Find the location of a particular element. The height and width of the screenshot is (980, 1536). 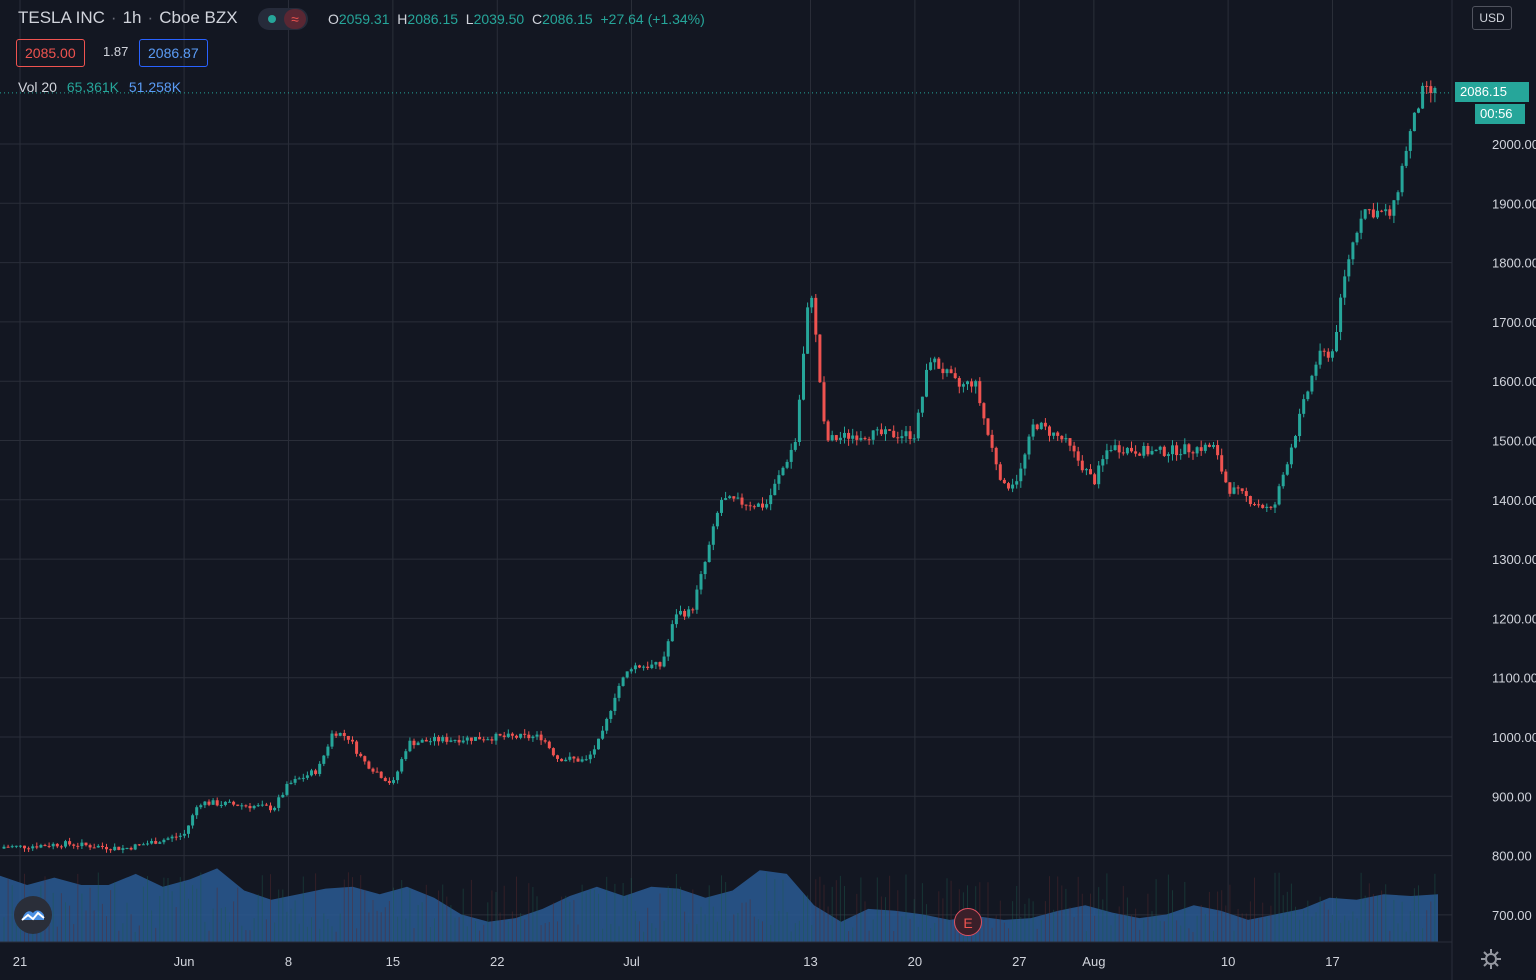

low-value: 2039.50 is located at coordinates (499, 19).